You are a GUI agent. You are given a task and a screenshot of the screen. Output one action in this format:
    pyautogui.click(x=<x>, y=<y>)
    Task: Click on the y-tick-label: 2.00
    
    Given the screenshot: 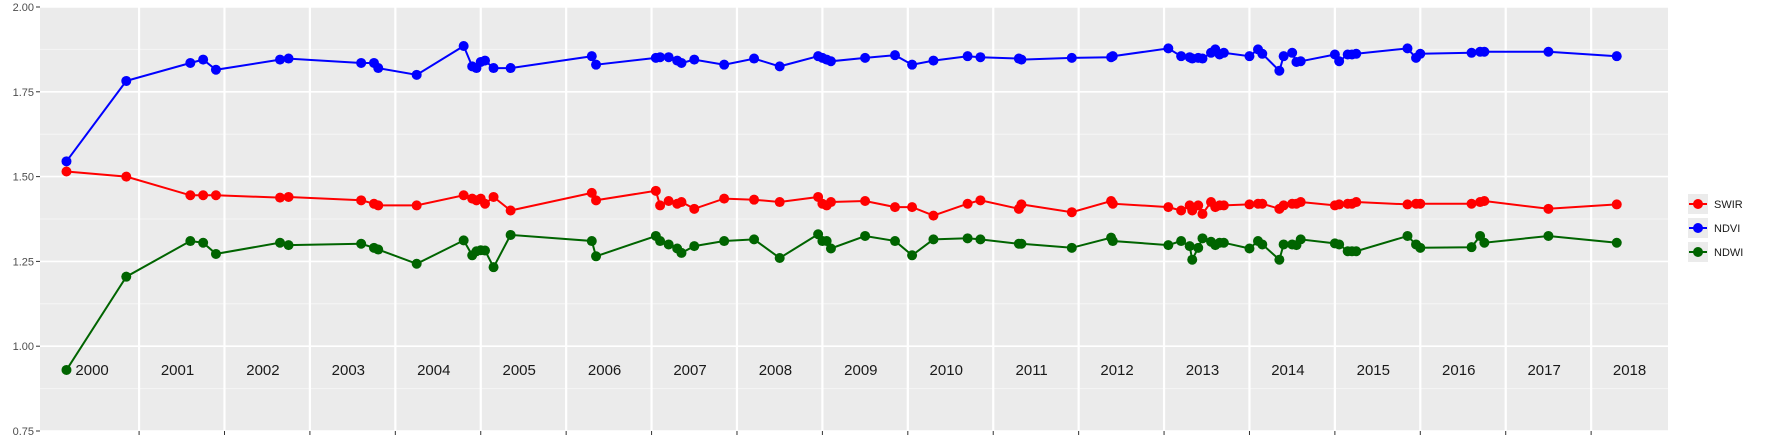 What is the action you would take?
    pyautogui.click(x=23, y=8)
    